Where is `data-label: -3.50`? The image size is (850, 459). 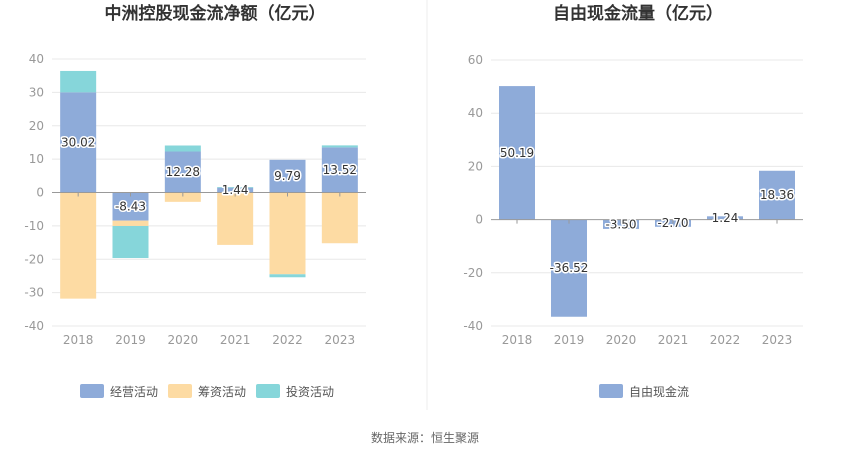
data-label: -3.50 is located at coordinates (620, 224).